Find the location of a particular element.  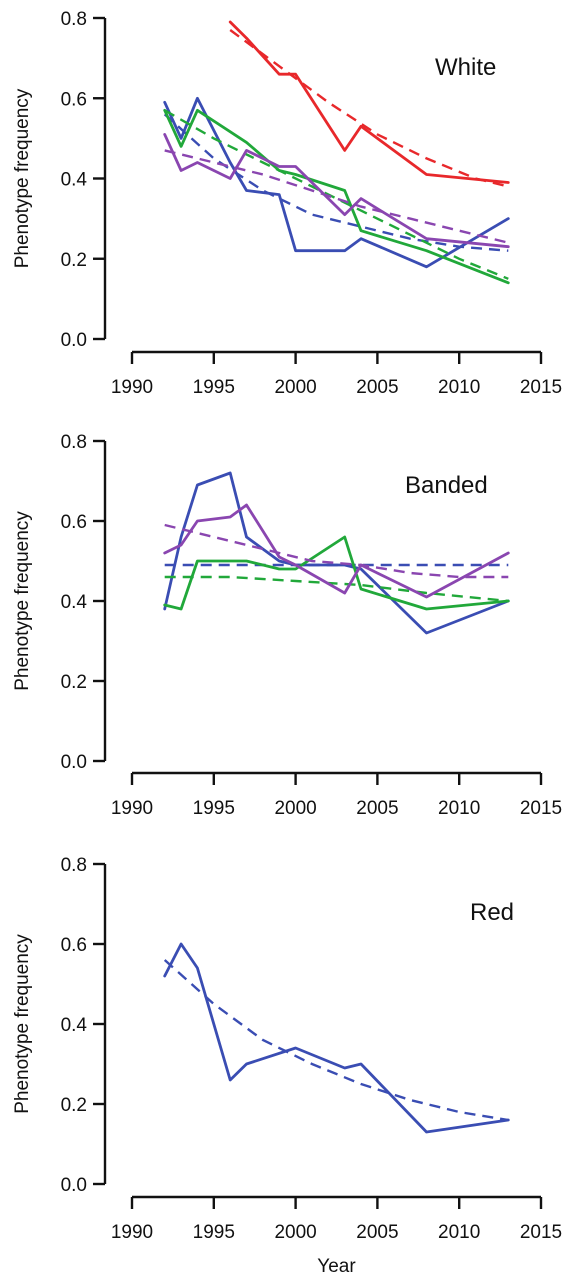

banded-y-tick-label: 0.4 is located at coordinates (74, 602).